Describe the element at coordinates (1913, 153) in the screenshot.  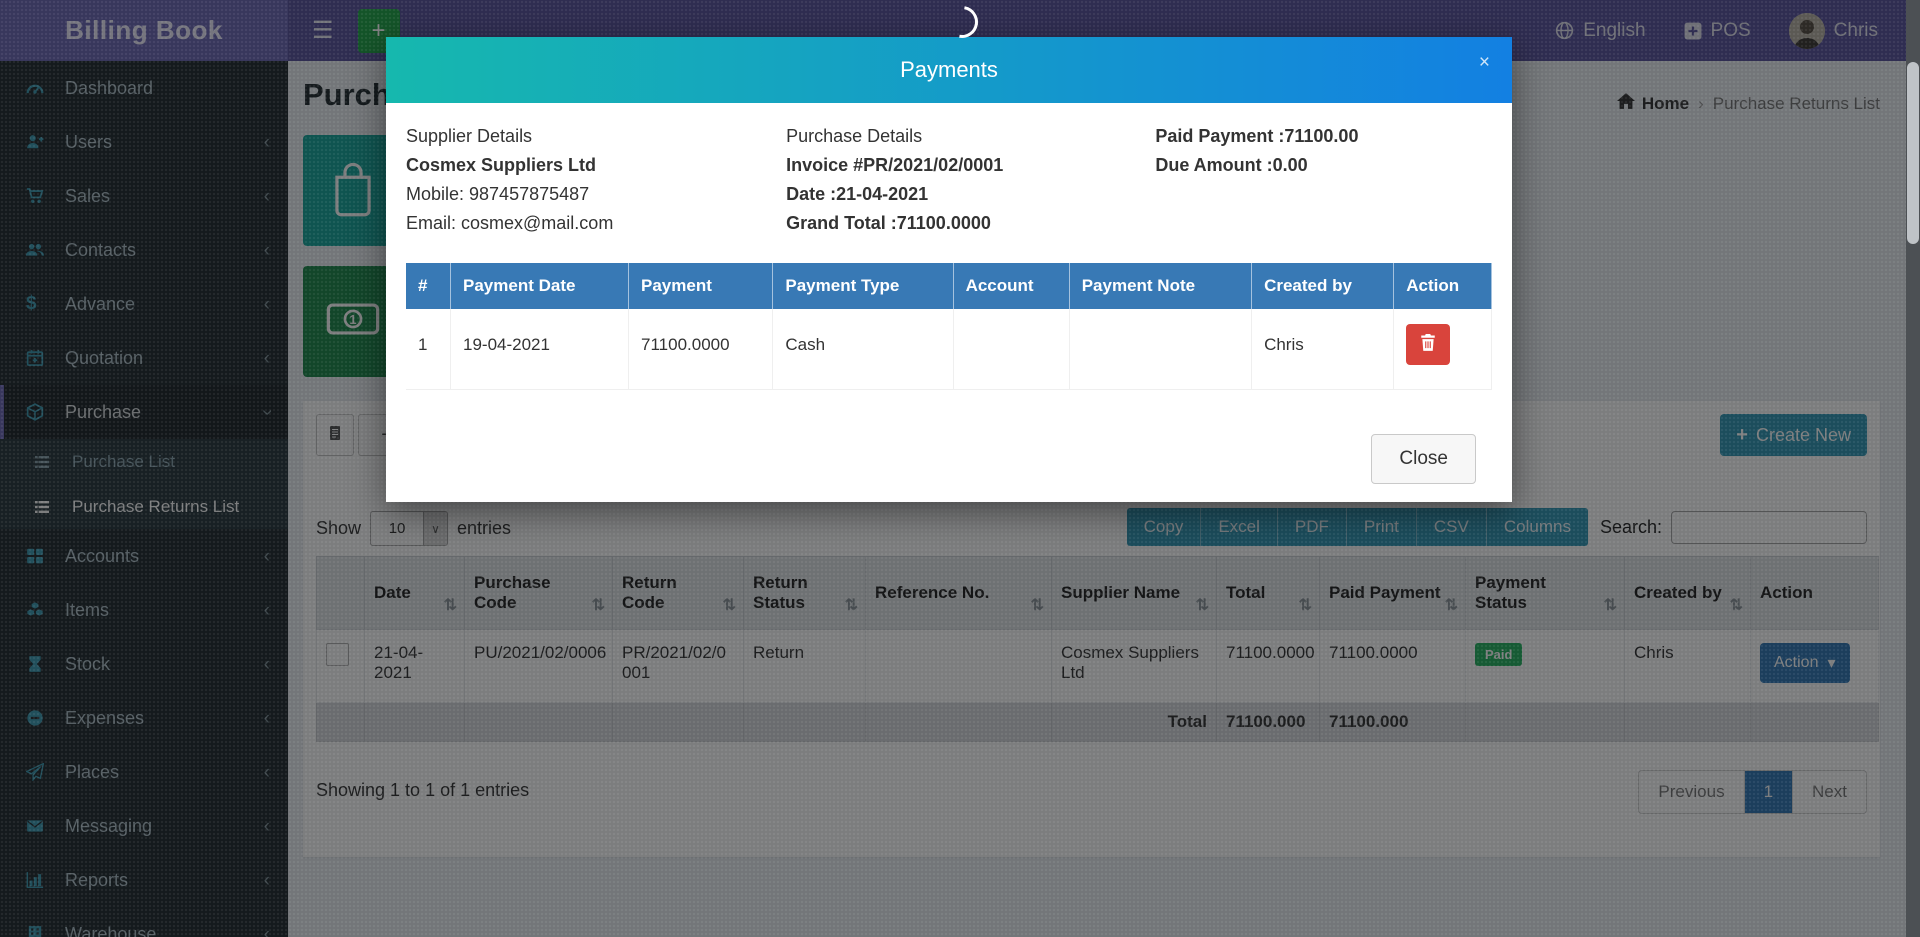
I see `scrollbar-thumb` at that location.